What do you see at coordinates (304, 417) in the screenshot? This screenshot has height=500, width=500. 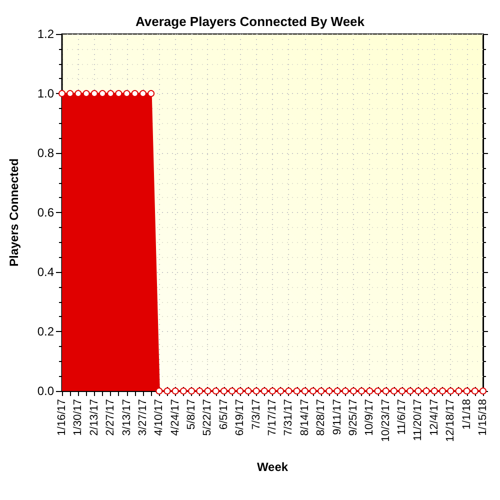 I see `x-tick-label: 8/14/17` at bounding box center [304, 417].